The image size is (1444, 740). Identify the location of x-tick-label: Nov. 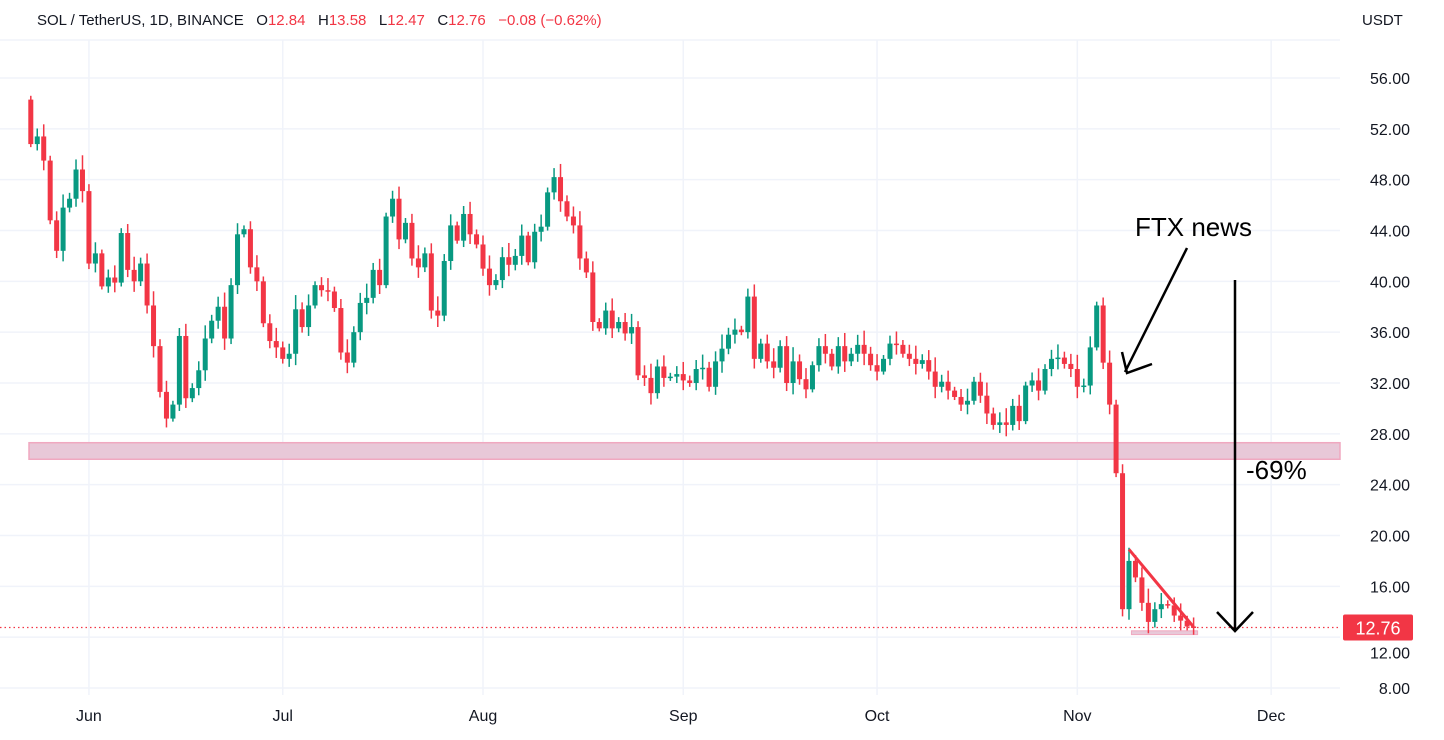
(1077, 716).